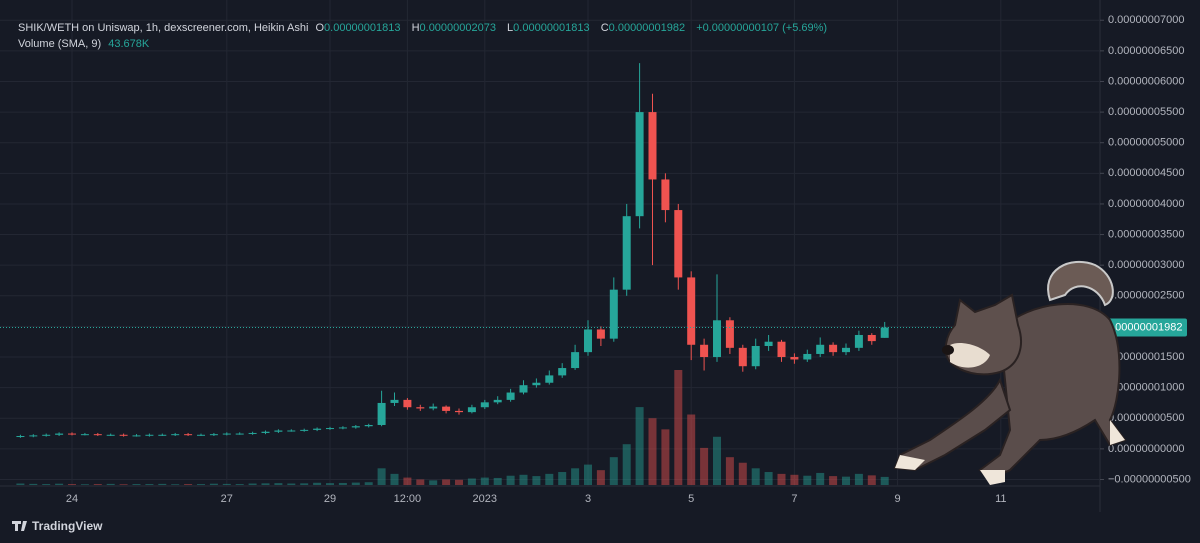 The width and height of the screenshot is (1200, 543). What do you see at coordinates (1146, 326) in the screenshot?
I see `y-tick-label: 0.00000002000` at bounding box center [1146, 326].